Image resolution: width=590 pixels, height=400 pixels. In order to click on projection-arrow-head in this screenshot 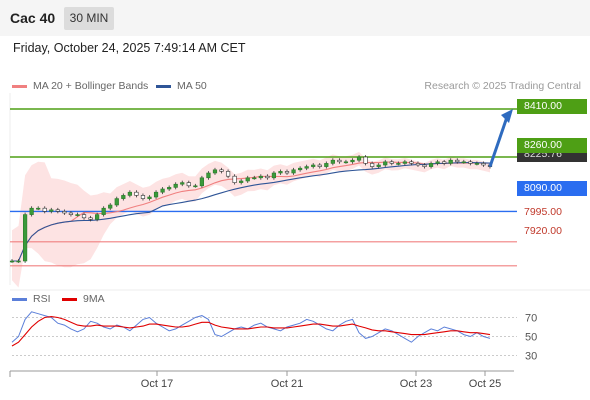, I will do `click(507, 116)`.